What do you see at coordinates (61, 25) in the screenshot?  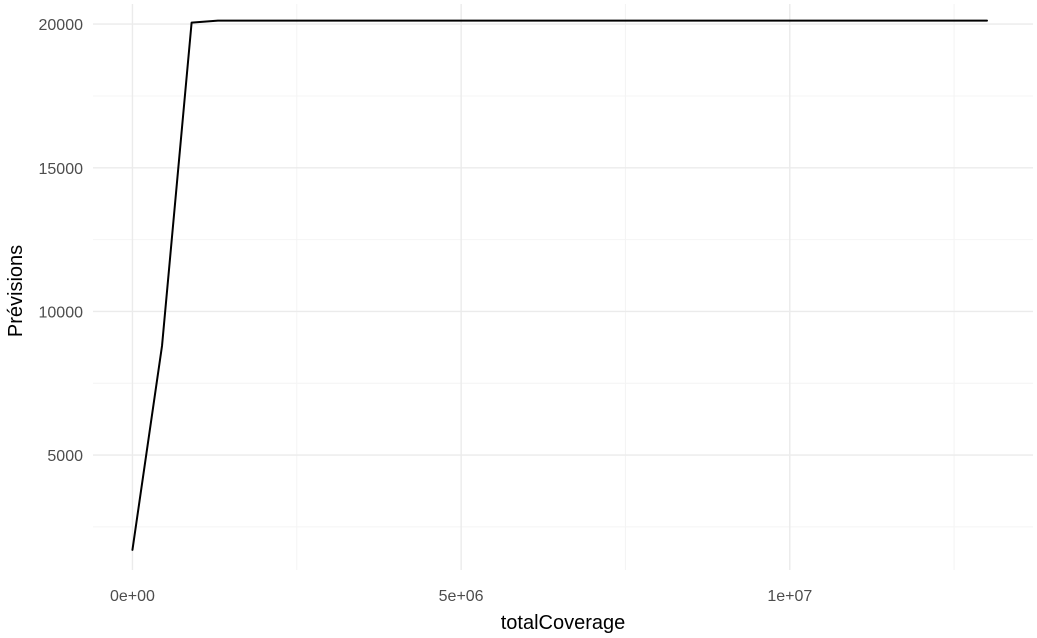 I see `y-tick-label: 20000` at bounding box center [61, 25].